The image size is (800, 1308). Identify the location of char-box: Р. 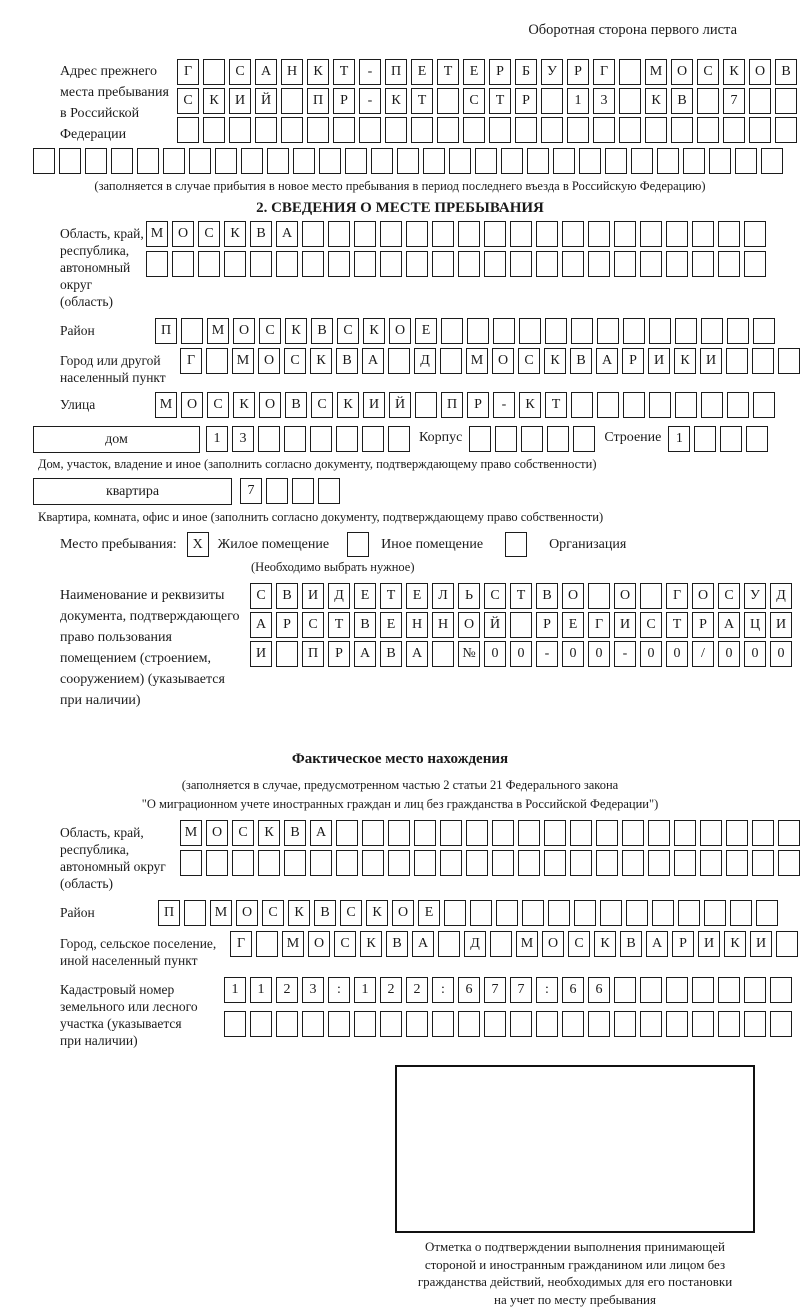
(339, 654).